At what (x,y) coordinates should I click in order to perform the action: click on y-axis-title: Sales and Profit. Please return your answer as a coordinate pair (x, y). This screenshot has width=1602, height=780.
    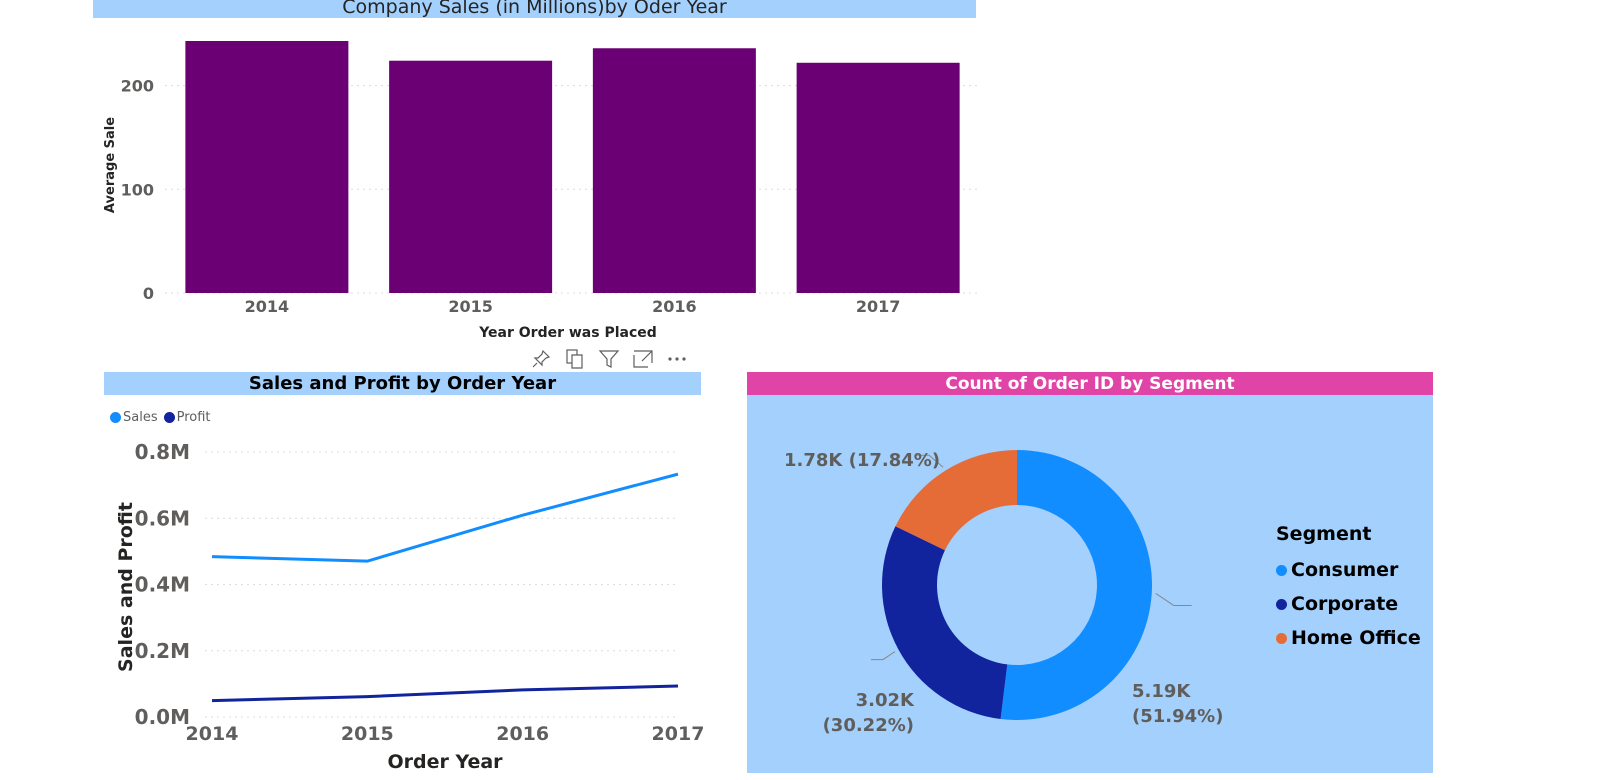
    Looking at the image, I should click on (126, 587).